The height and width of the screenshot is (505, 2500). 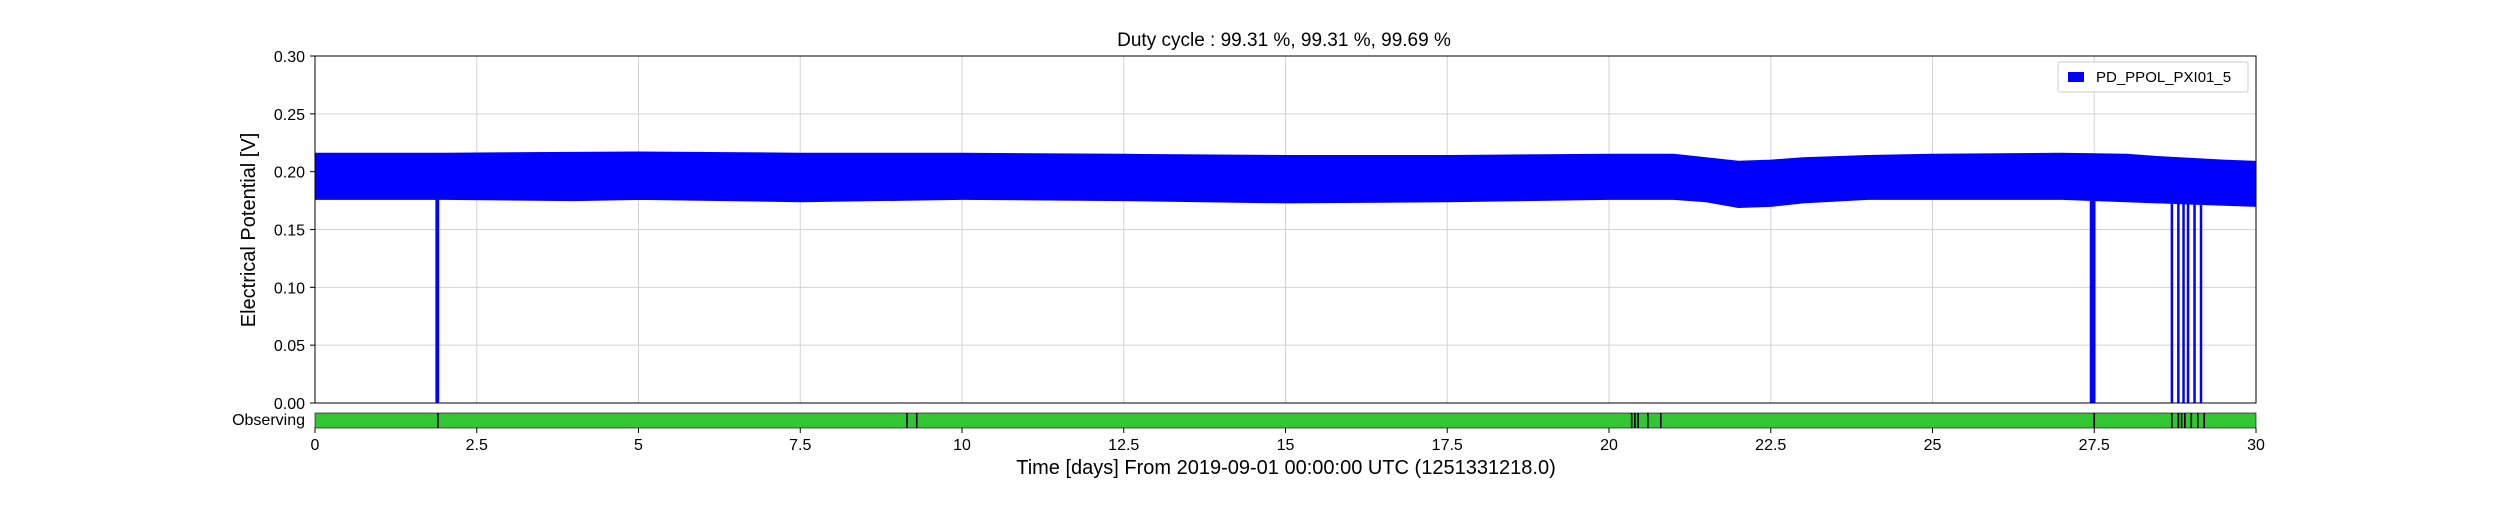 I want to click on x-tick-label: 25, so click(x=1933, y=445).